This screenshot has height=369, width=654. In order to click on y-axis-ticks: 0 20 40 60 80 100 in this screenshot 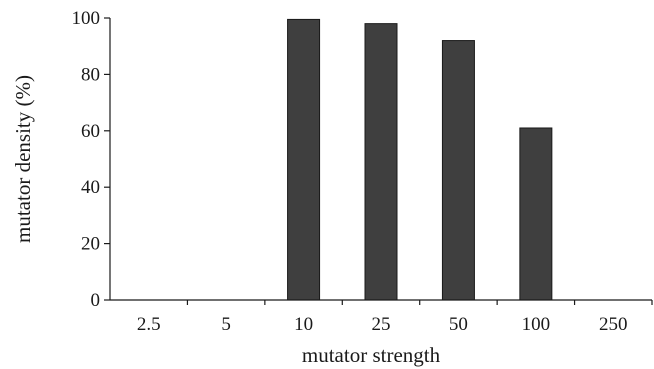, I will do `click(91, 159)`.